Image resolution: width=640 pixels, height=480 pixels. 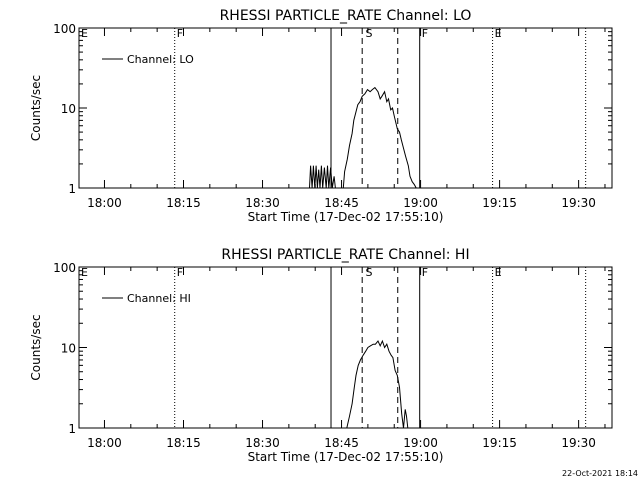 I want to click on legend-label: Channel: LO, so click(x=160, y=59).